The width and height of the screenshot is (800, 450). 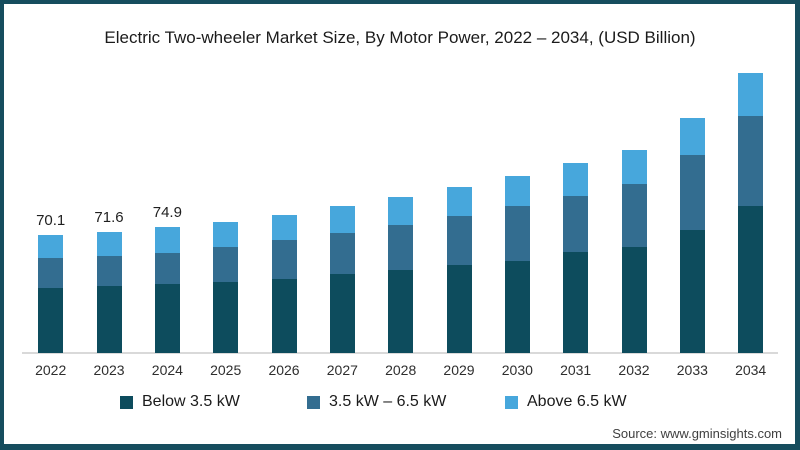 What do you see at coordinates (511, 402) in the screenshot?
I see `legend-swatch-above-6-5kw-icon` at bounding box center [511, 402].